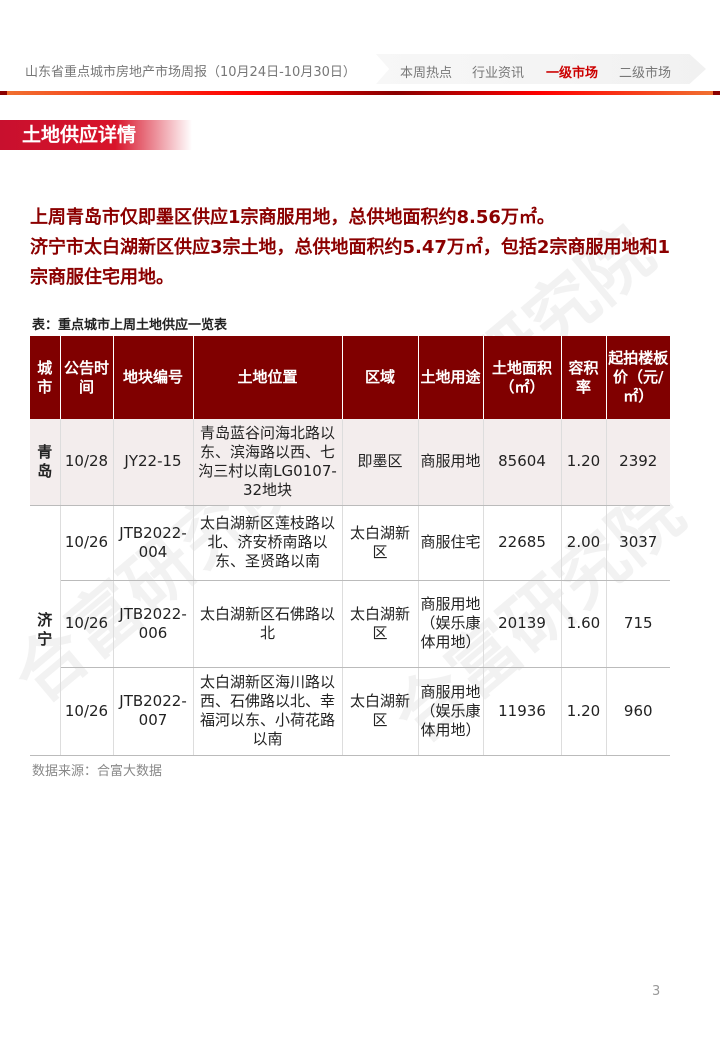 The width and height of the screenshot is (720, 1040). Describe the element at coordinates (638, 377) in the screenshot. I see `col-header: 起拍楼板价（元/㎡）` at that location.